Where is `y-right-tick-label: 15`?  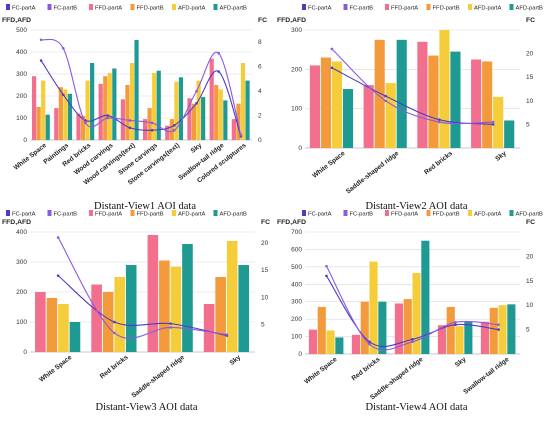
y-right-tick-label: 15 is located at coordinates (530, 77).